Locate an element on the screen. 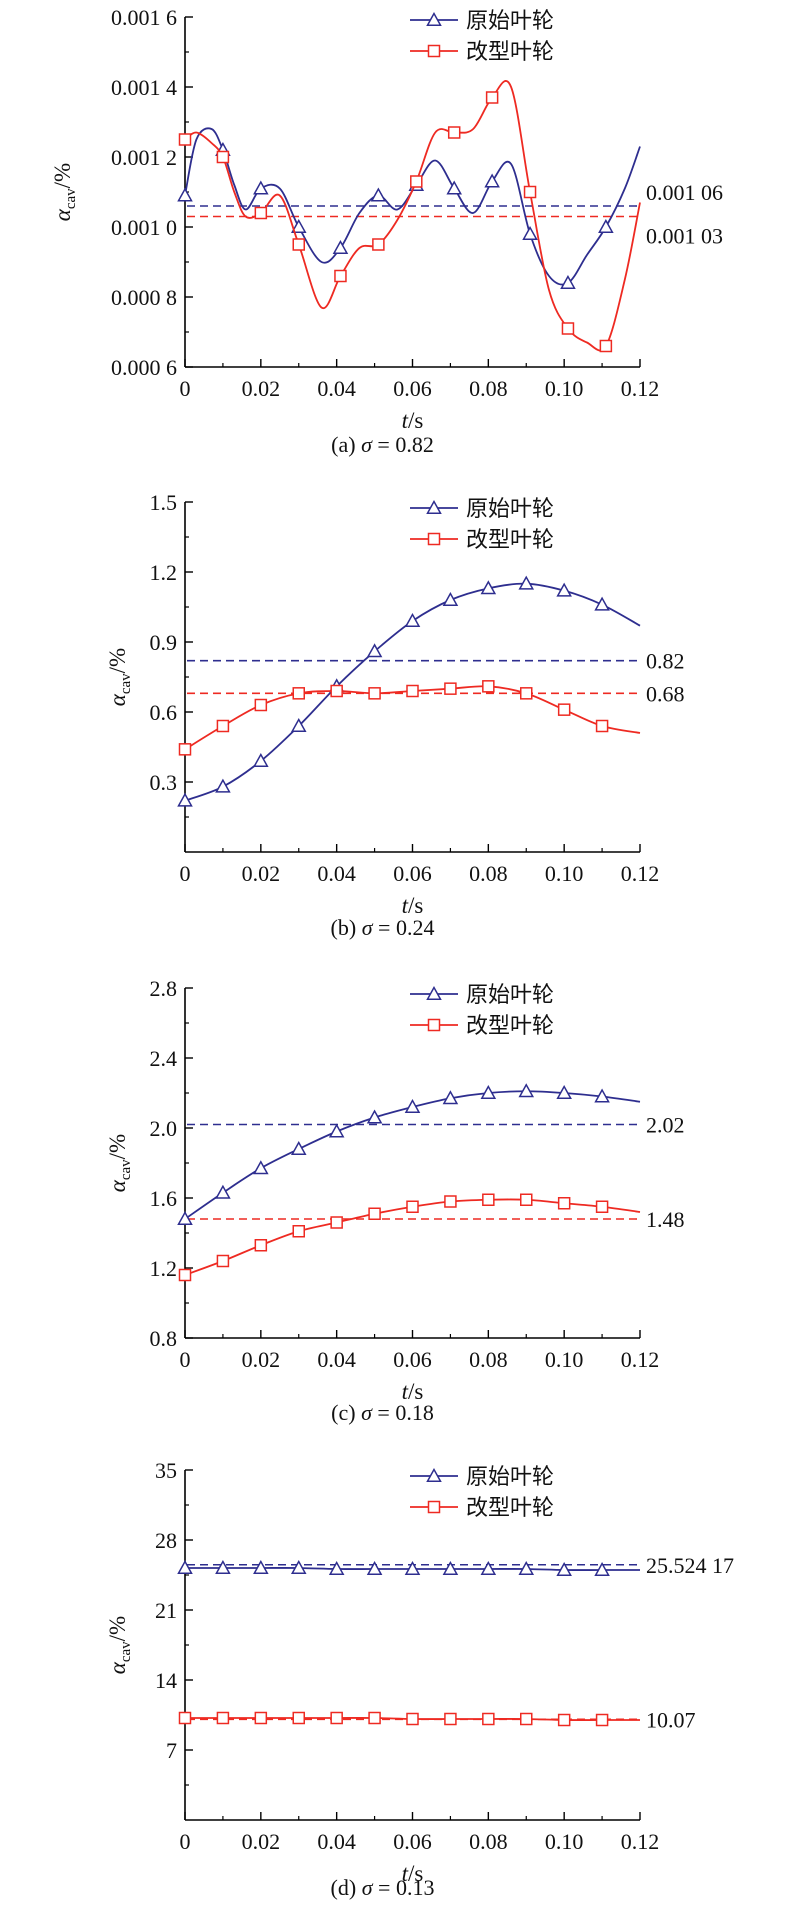 Image resolution: width=800 pixels, height=1905 pixels. panel-caption: (d) σ = 0.13 is located at coordinates (383, 1887).